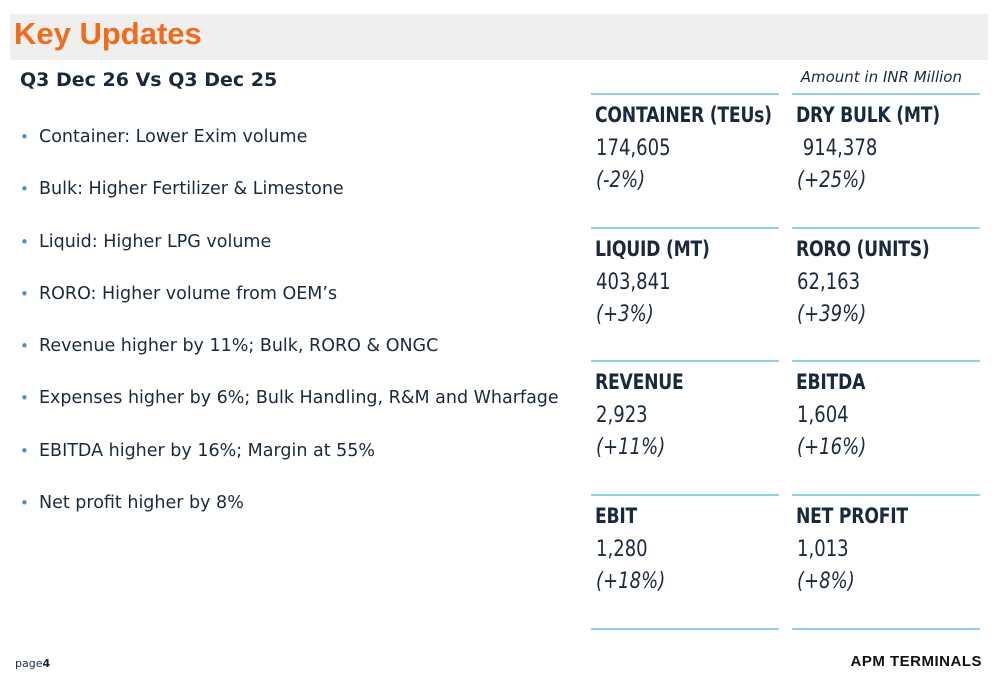 The image size is (1000, 685). Describe the element at coordinates (633, 282) in the screenshot. I see `metric-value: 403,841` at that location.